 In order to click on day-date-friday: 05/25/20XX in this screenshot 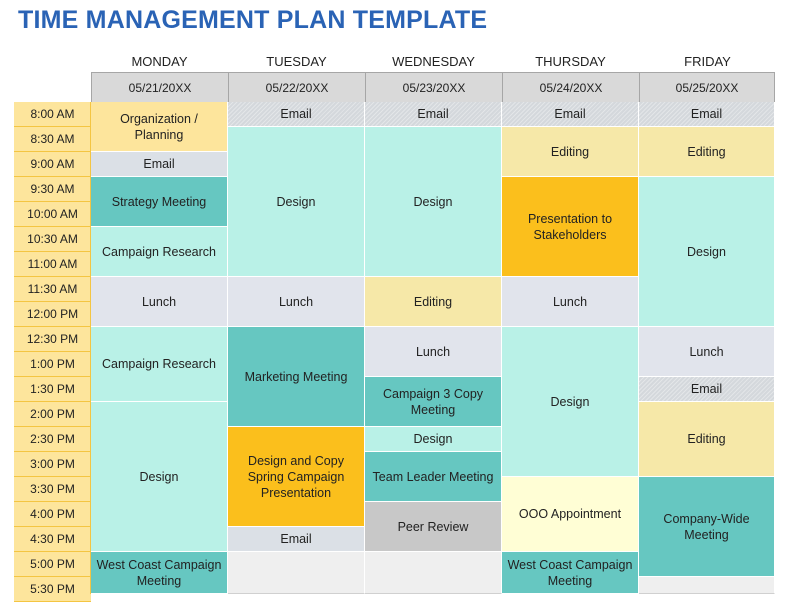, I will do `click(707, 87)`.